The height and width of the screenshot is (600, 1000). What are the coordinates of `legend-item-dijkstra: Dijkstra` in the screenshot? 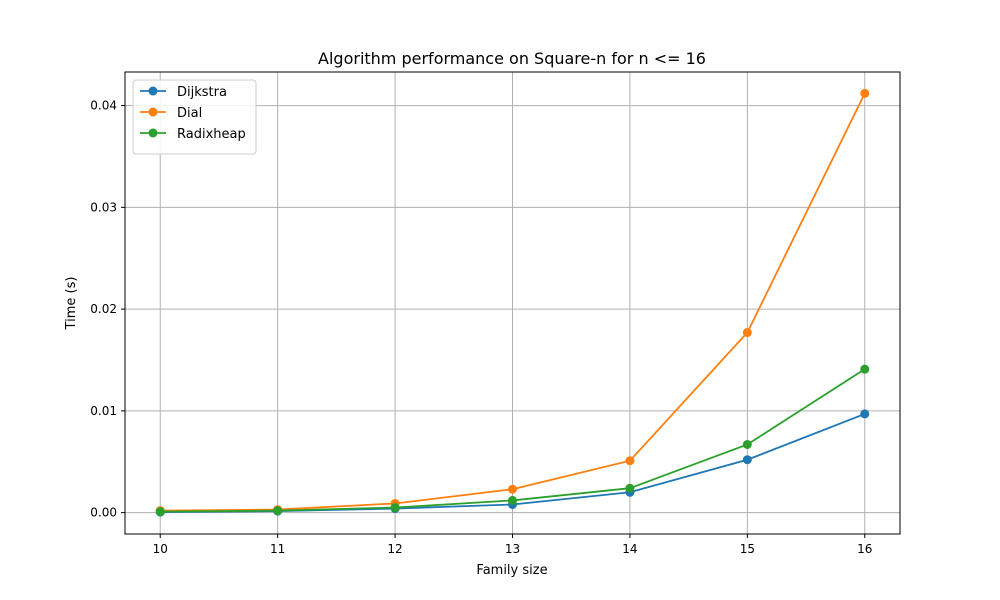 It's located at (183, 92).